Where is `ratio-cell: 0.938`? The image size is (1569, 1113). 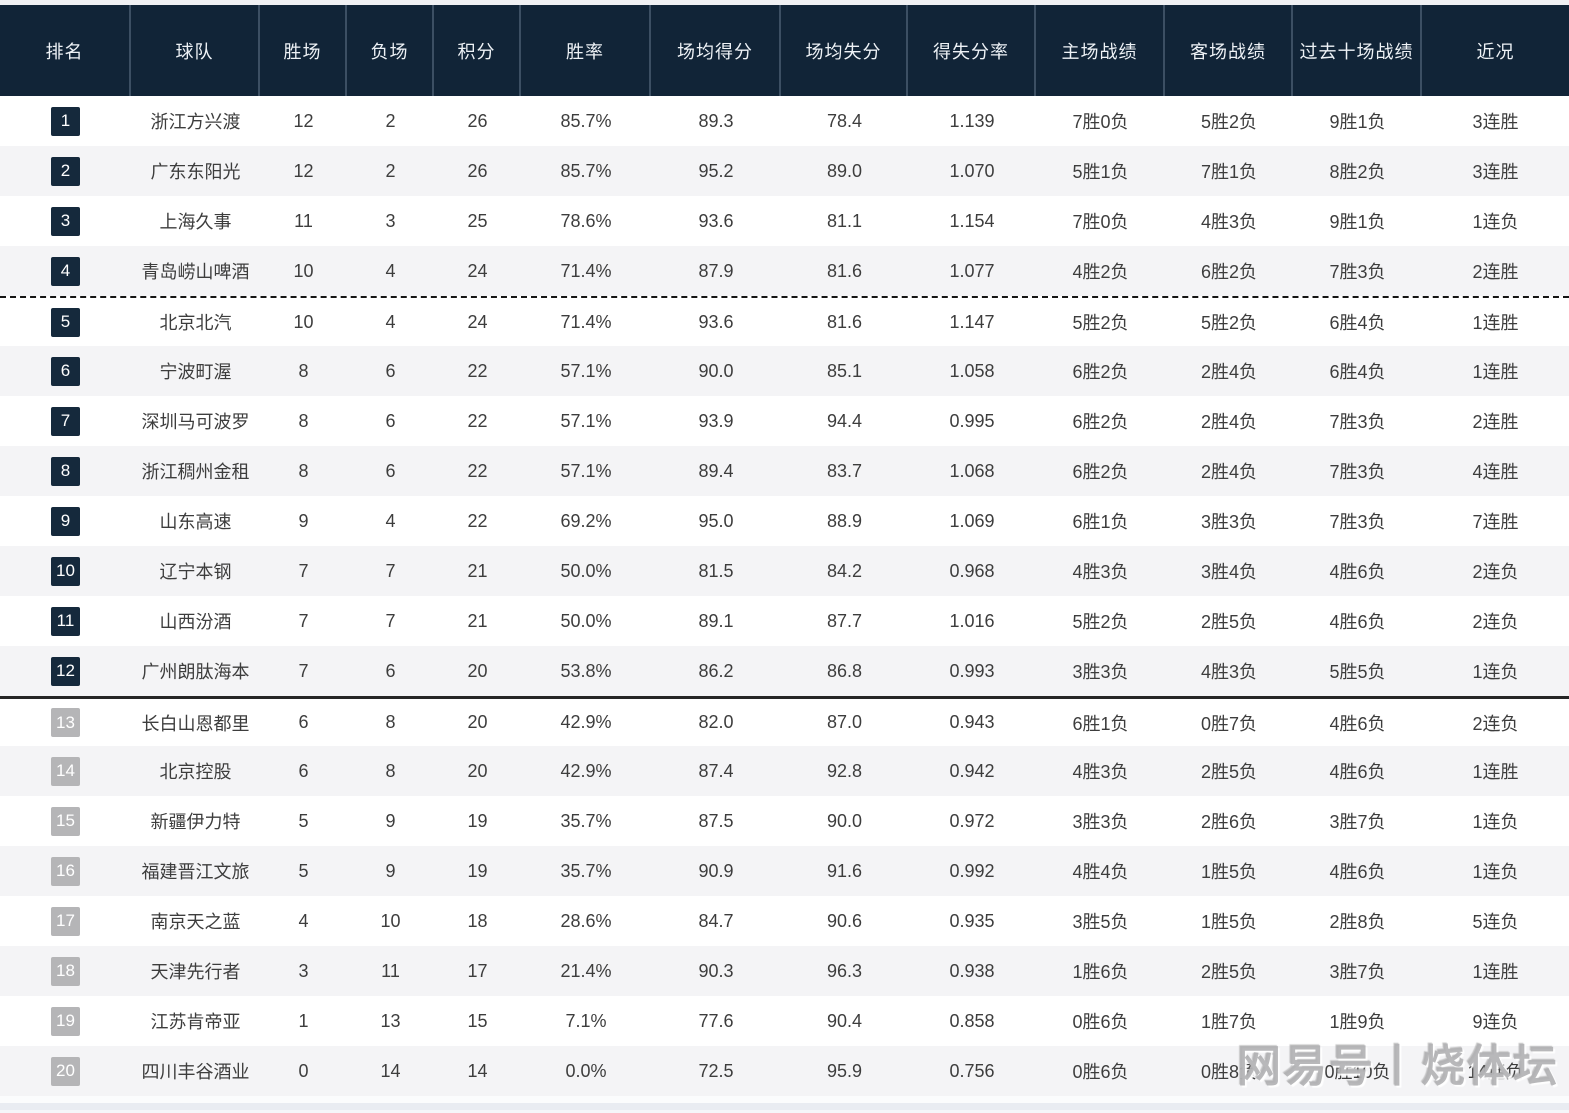
ratio-cell: 0.938 is located at coordinates (972, 970).